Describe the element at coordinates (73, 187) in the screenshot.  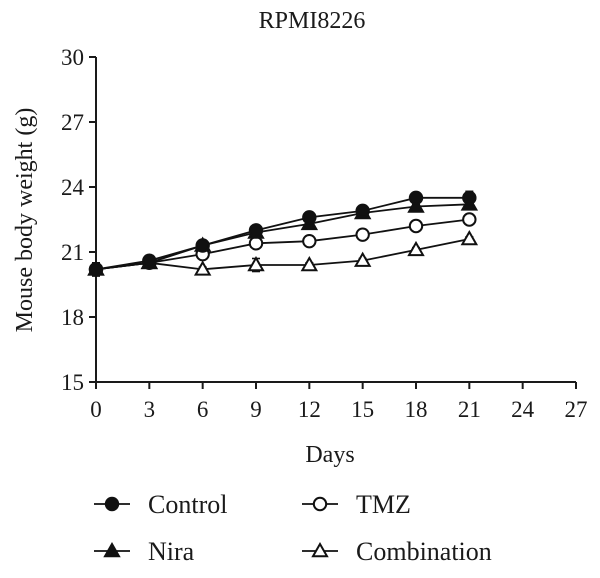
I see `y-tick-label: 24` at that location.